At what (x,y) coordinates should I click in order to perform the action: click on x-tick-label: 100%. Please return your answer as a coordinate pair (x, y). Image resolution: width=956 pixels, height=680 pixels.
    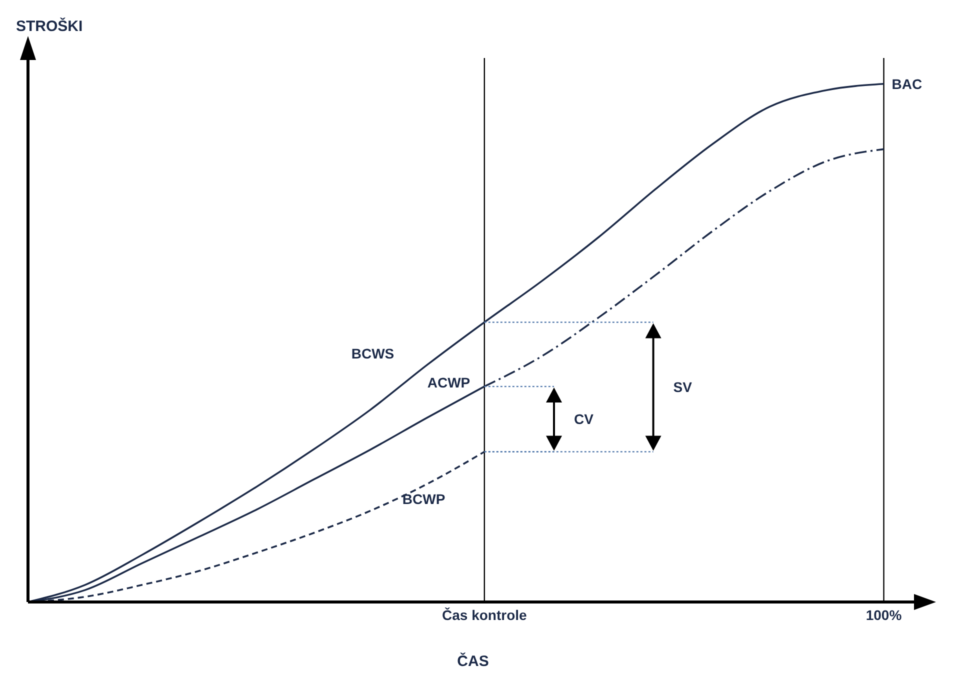
    Looking at the image, I should click on (884, 614).